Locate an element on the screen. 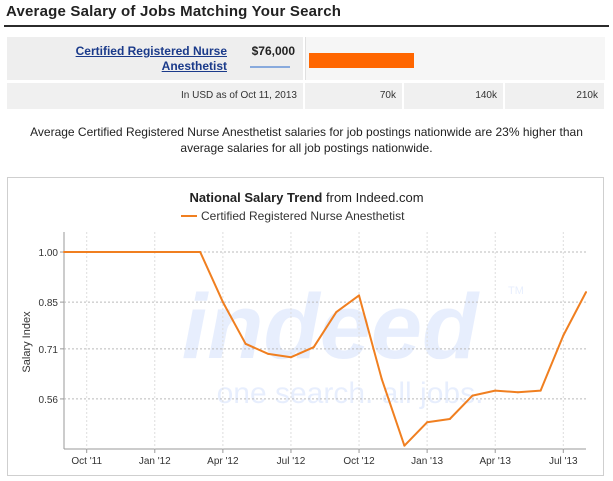 The height and width of the screenshot is (481, 613). scale-tick-140k: 140k is located at coordinates (453, 96).